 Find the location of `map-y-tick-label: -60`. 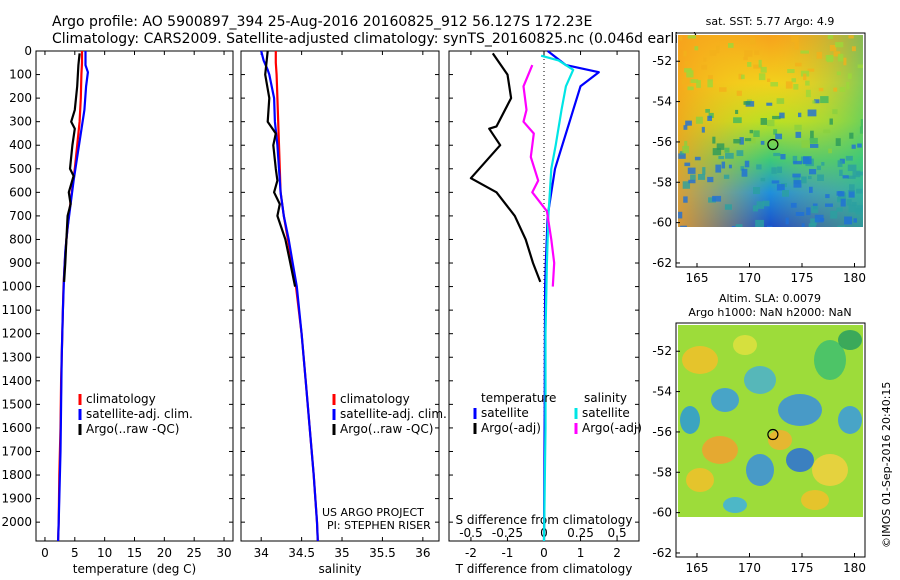

map-y-tick-label: -60 is located at coordinates (662, 223).